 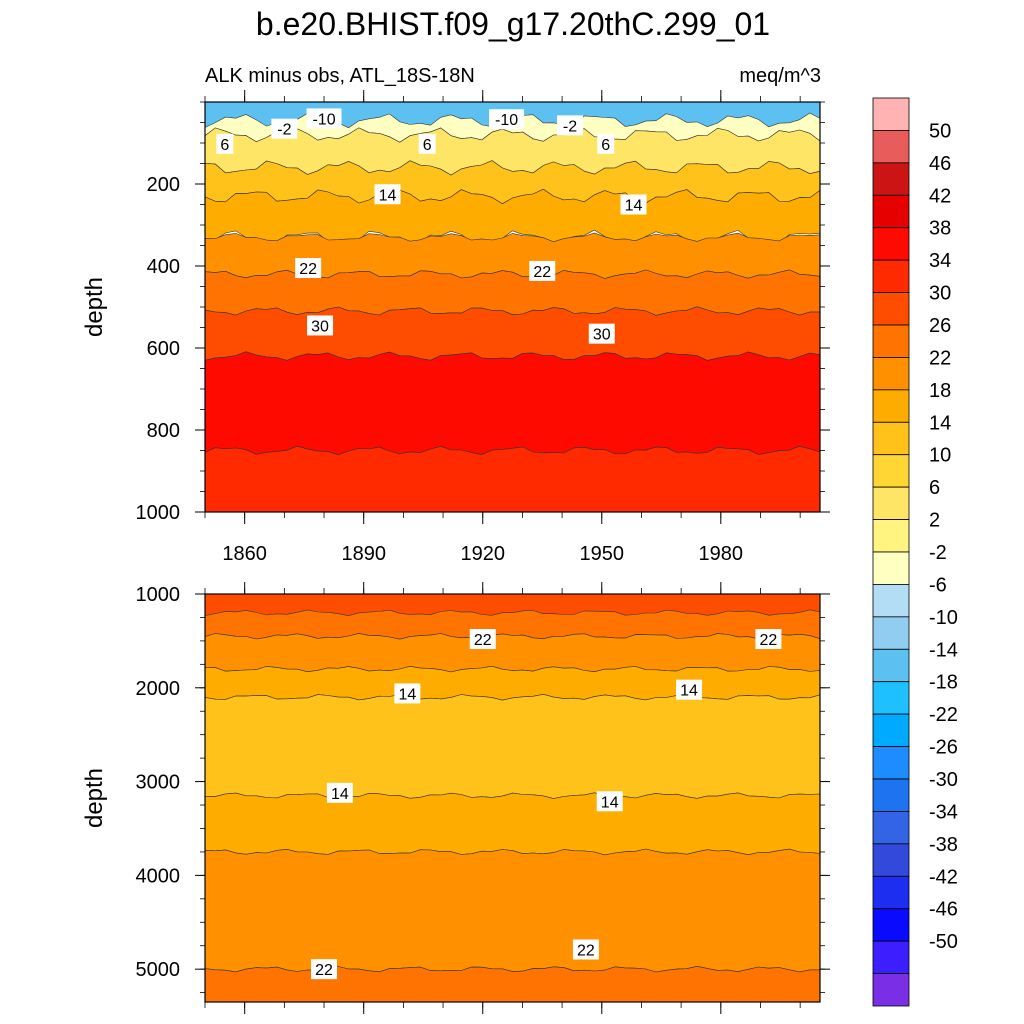 I want to click on units-subtitle: meq/m^3, so click(x=780, y=76).